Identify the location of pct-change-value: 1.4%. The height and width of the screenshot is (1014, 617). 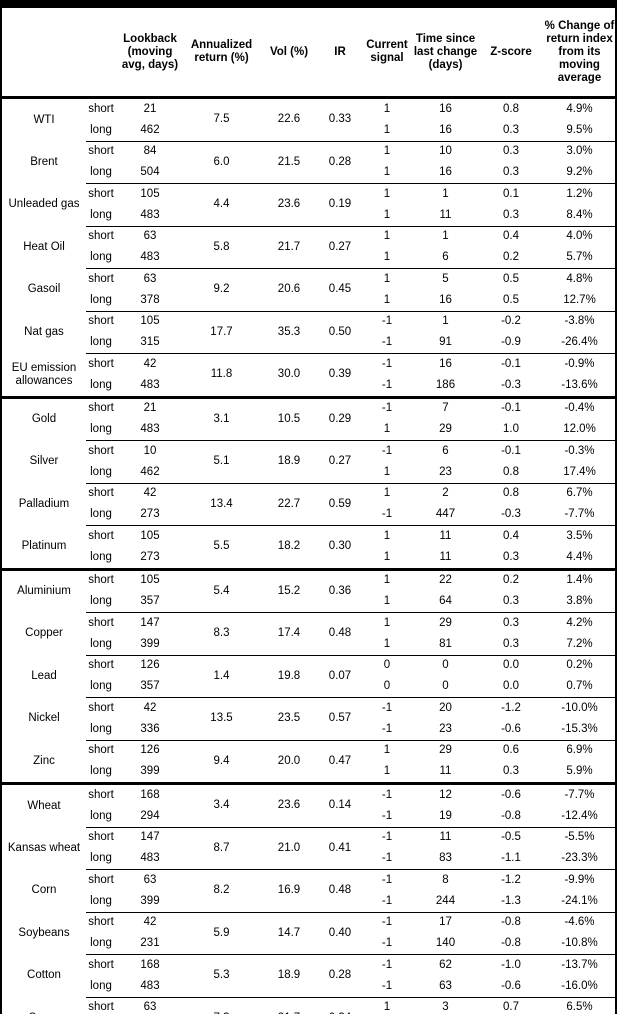
(579, 579).